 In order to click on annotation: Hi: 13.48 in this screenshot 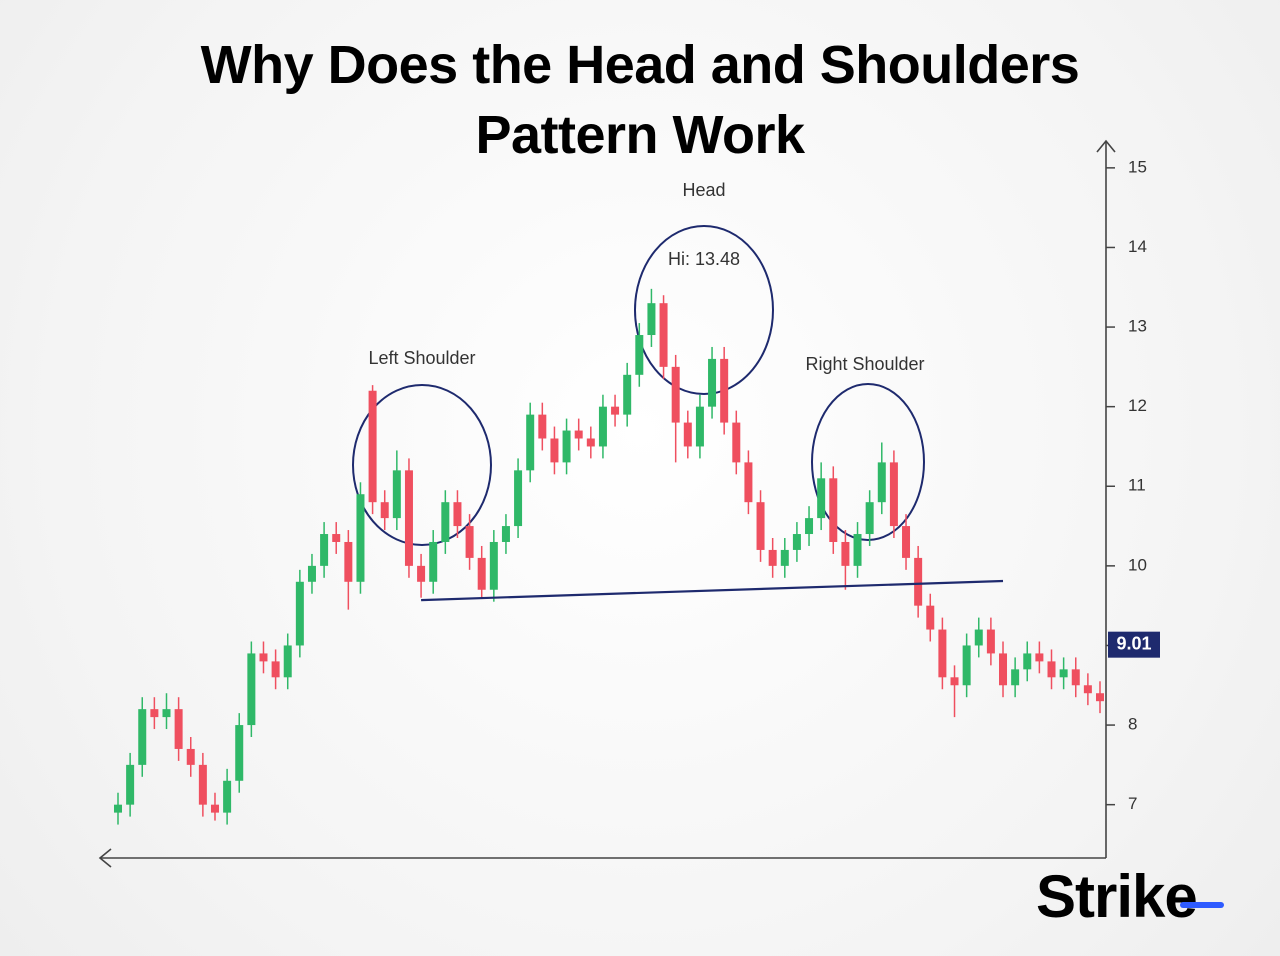, I will do `click(704, 259)`.